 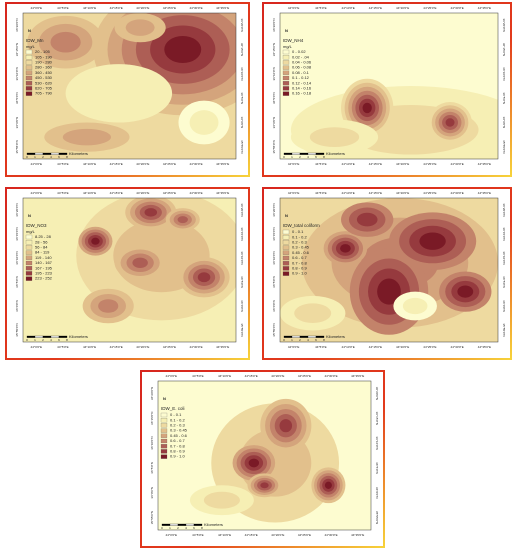 I want to click on legend-title: IDW_E. coli, so click(x=173, y=408).